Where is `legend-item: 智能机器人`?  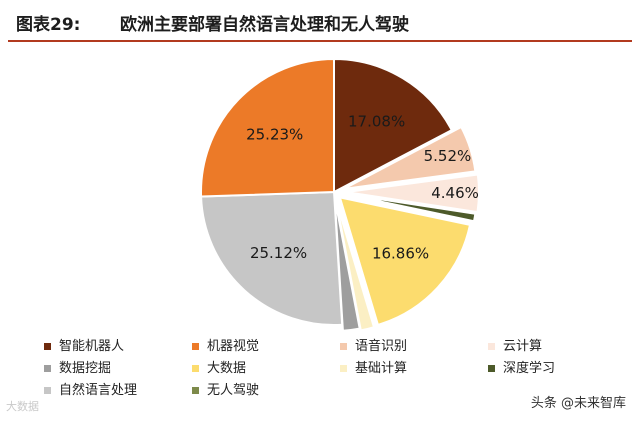 legend-item: 智能机器人 is located at coordinates (84, 347).